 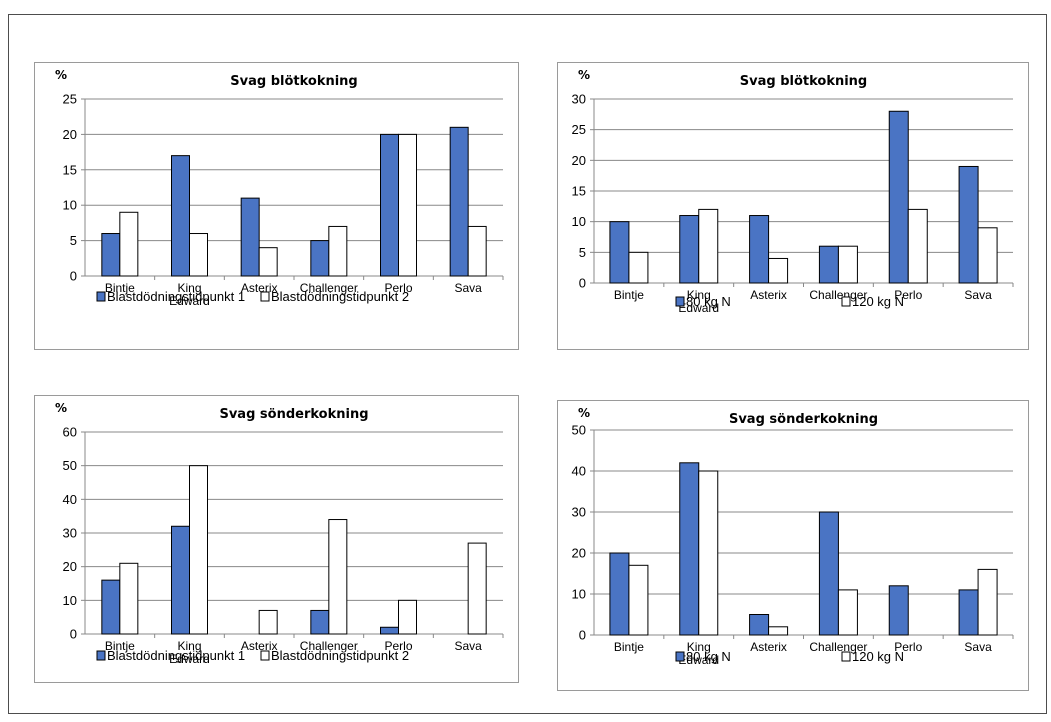 I want to click on y-tick-label: 50, so click(x=579, y=430).